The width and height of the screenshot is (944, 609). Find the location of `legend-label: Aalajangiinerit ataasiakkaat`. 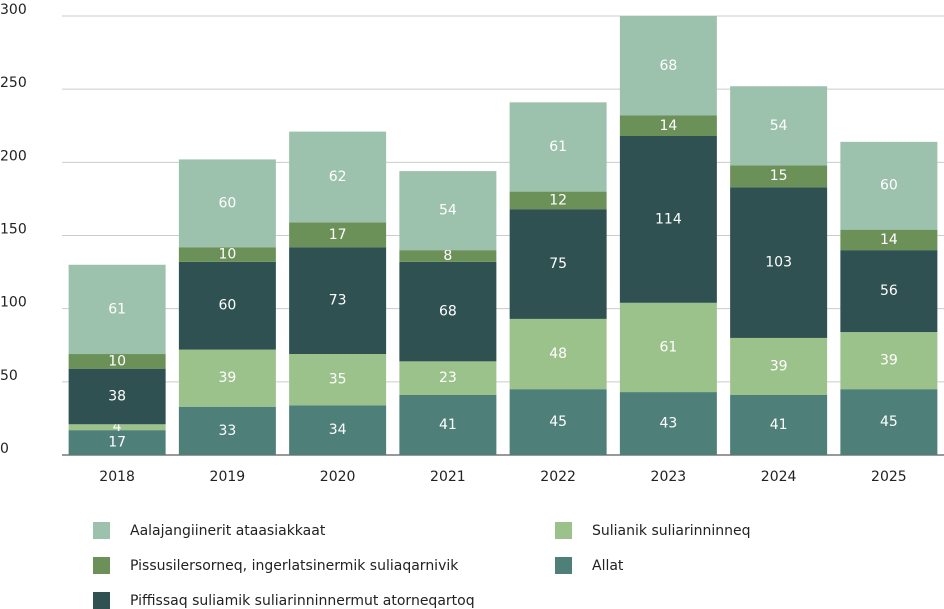

legend-label: Aalajangiinerit ataasiakkaat is located at coordinates (228, 531).